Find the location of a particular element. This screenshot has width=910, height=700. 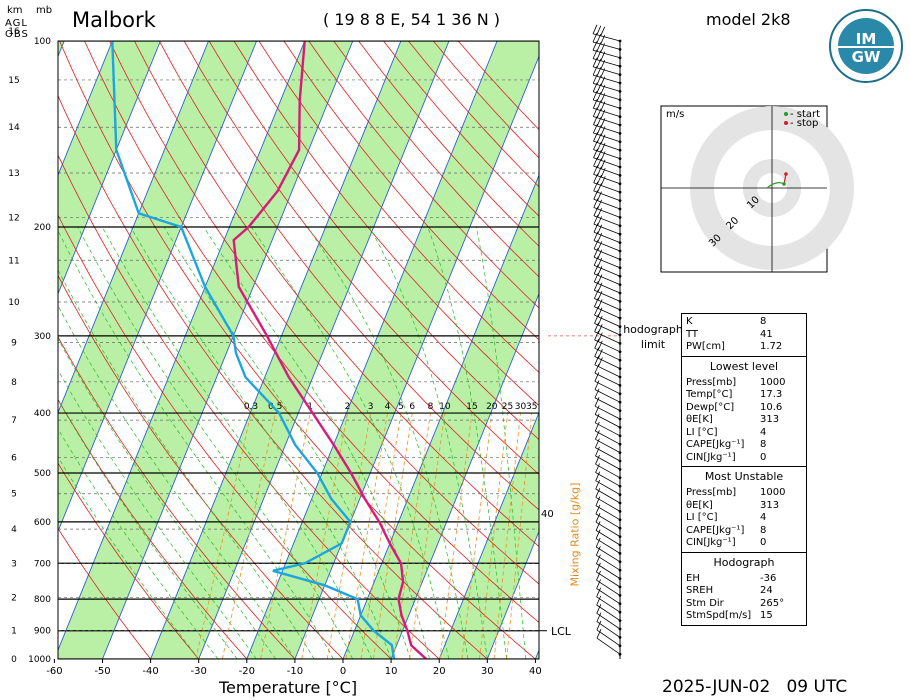

pressure-tick-label: 800 is located at coordinates (42, 600).